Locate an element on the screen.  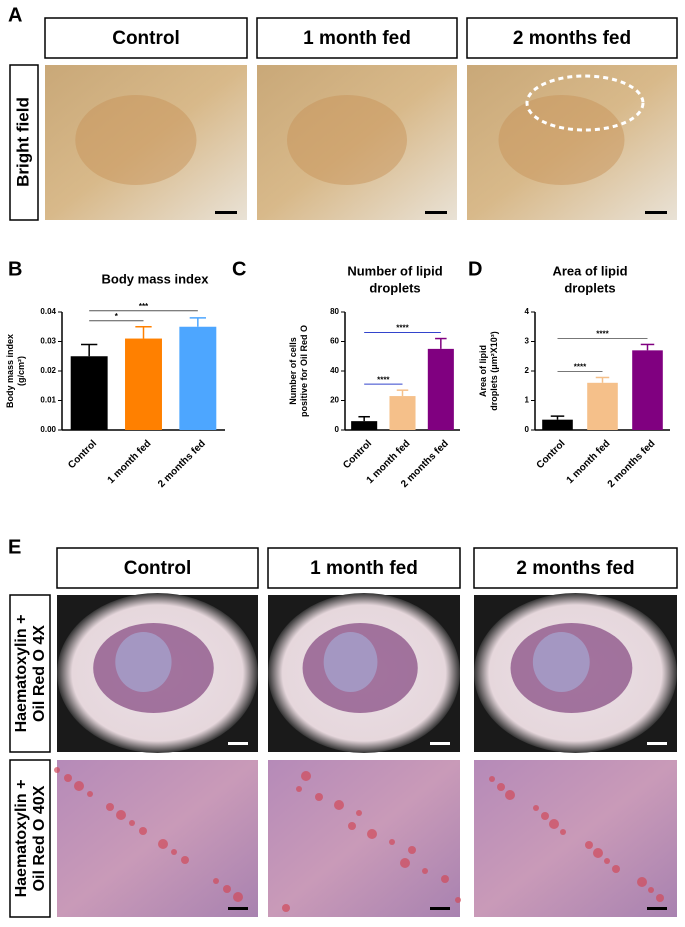
y-axis-label: droplets (μm²X10³) is located at coordinates (494, 371).